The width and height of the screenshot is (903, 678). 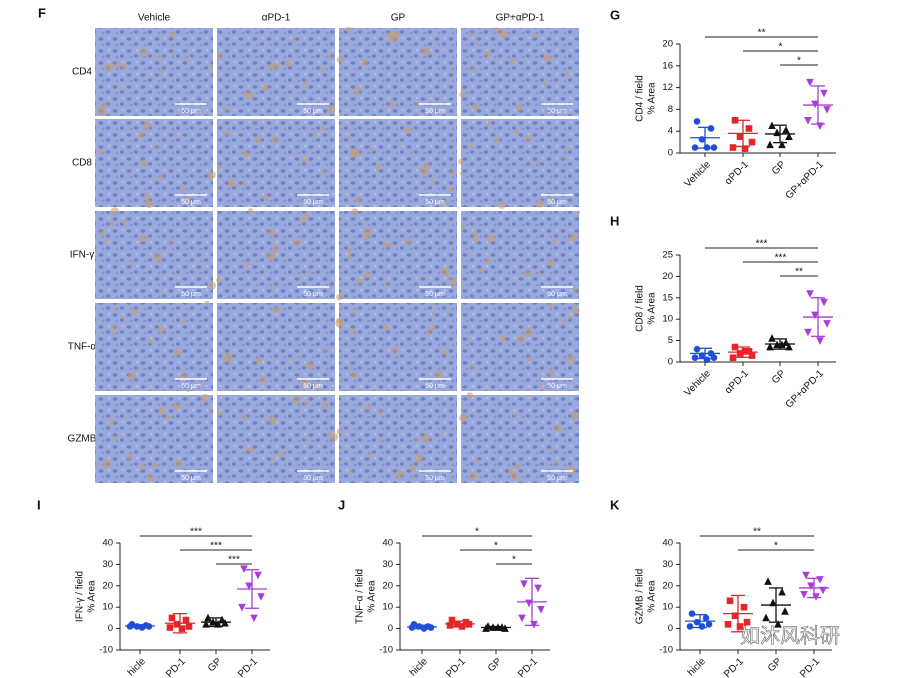 What do you see at coordinates (757, 532) in the screenshot?
I see `significance-label: **` at bounding box center [757, 532].